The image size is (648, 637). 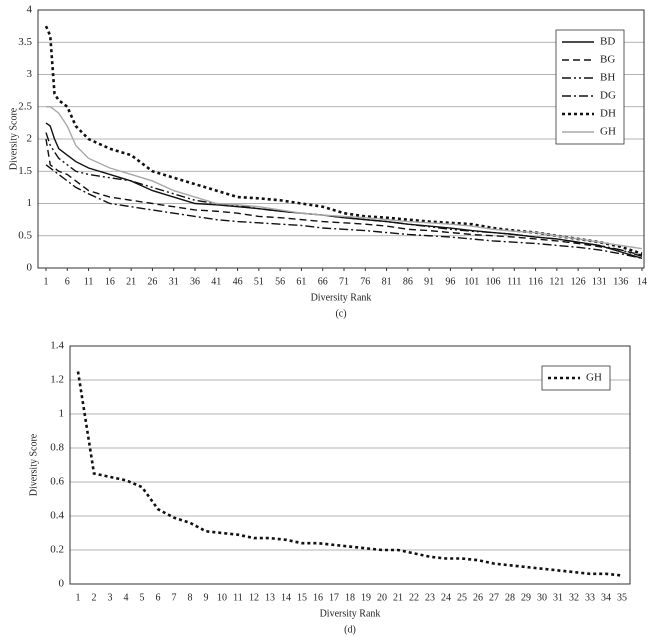 What do you see at coordinates (57, 346) in the screenshot?
I see `y-tick-label: 1.4` at bounding box center [57, 346].